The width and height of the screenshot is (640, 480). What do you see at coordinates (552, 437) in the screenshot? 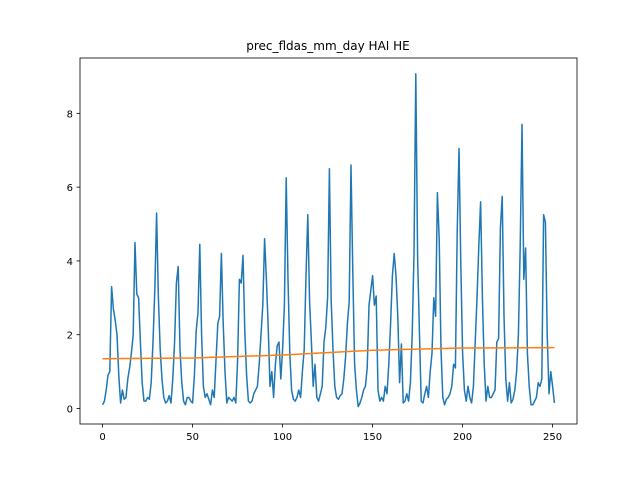
I see `x-tick-label: 250` at bounding box center [552, 437].